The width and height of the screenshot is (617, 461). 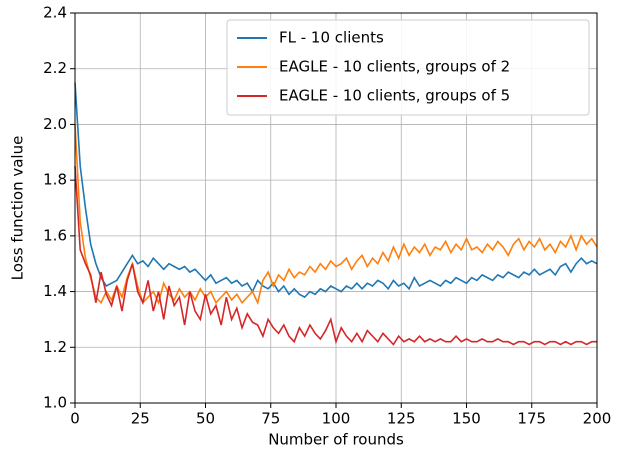 What do you see at coordinates (331, 38) in the screenshot?
I see `legend-label: FL - 10 clients` at bounding box center [331, 38].